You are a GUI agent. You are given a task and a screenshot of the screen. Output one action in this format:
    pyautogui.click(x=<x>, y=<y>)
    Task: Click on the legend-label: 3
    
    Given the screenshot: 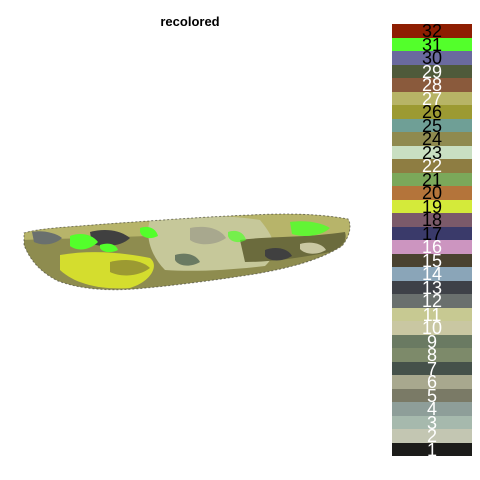 What is the action you would take?
    pyautogui.click(x=431, y=422)
    